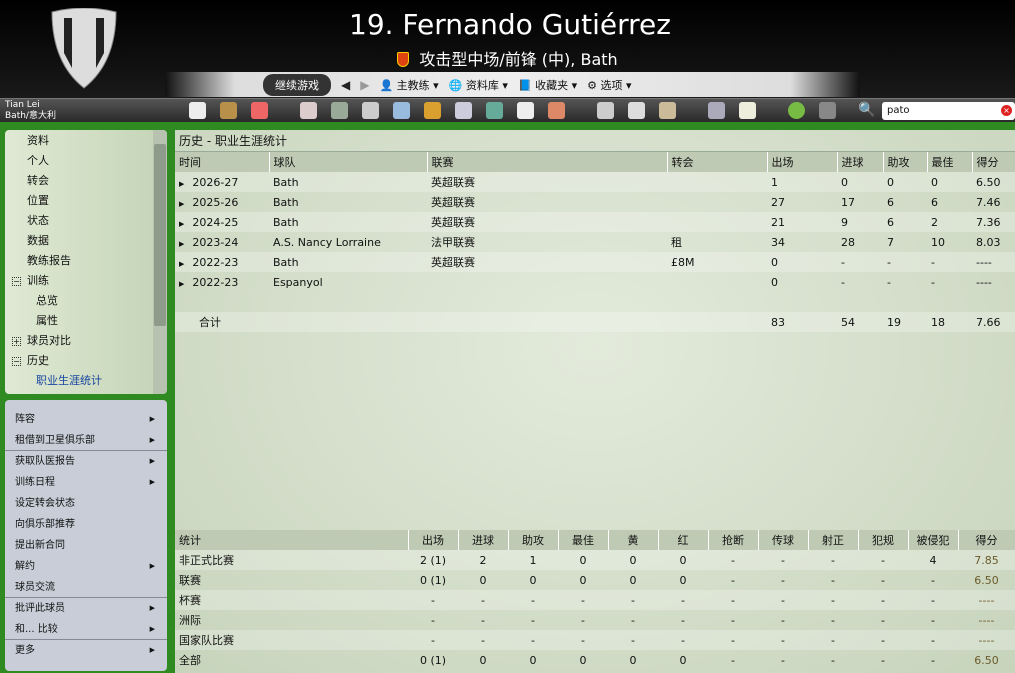 The image size is (1015, 673). What do you see at coordinates (86, 608) in the screenshot?
I see `menu-item: 批评此球员 ▶` at bounding box center [86, 608].